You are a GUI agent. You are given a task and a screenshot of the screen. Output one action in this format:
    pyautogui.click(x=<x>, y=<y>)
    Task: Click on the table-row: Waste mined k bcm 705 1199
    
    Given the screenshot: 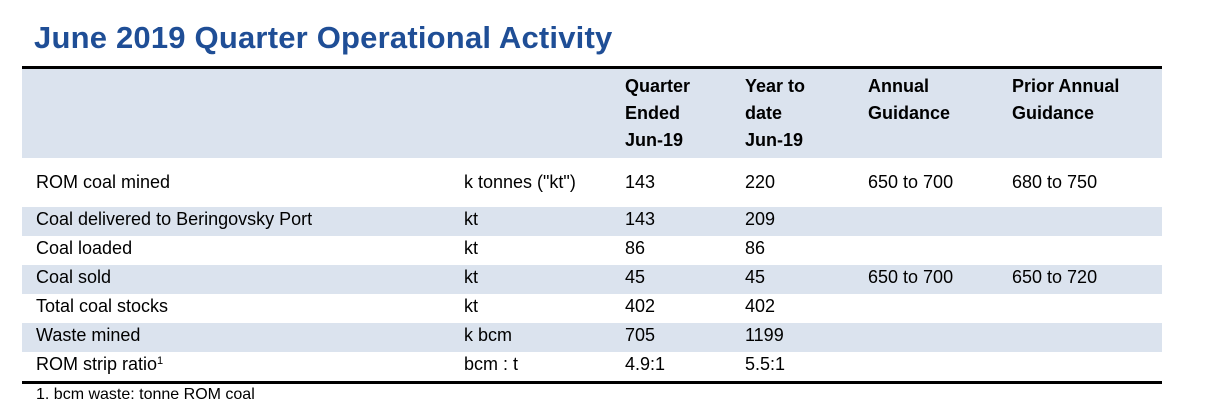 What is the action you would take?
    pyautogui.click(x=592, y=337)
    